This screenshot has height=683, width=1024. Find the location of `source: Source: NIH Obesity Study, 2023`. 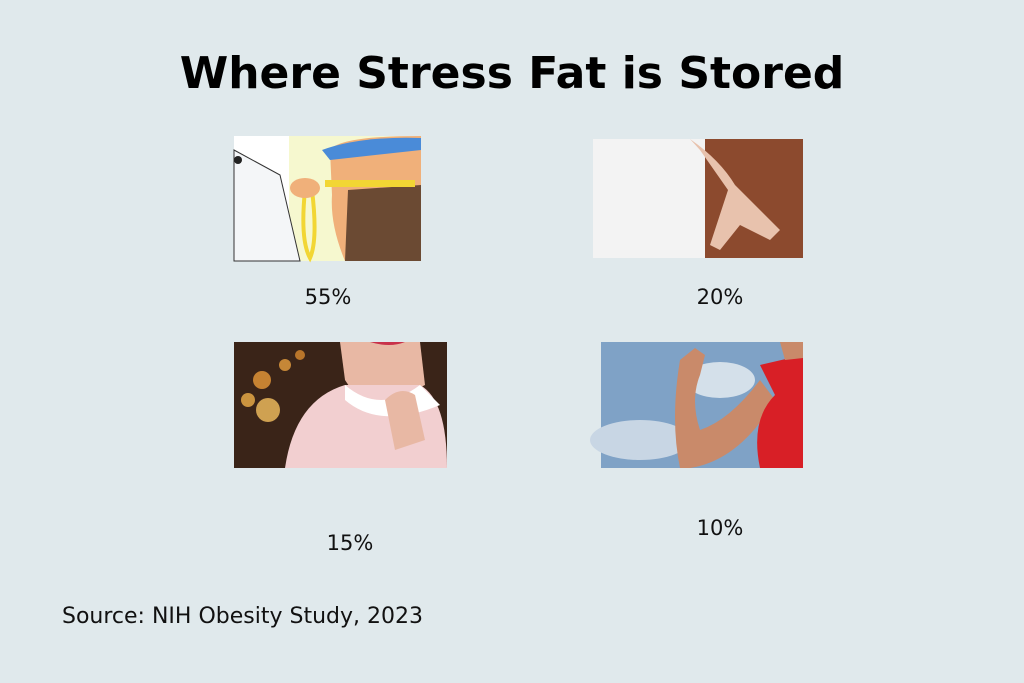

source: Source: NIH Obesity Study, 2023 is located at coordinates (242, 616).